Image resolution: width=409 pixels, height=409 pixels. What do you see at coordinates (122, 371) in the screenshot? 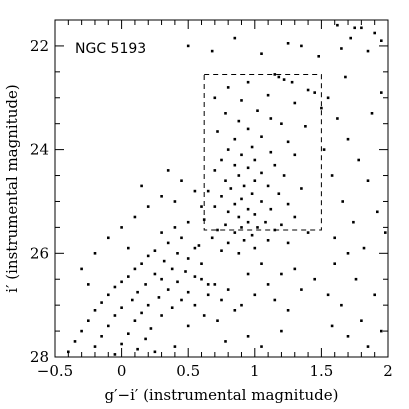
I see `x-tick-label: 0` at bounding box center [122, 371].